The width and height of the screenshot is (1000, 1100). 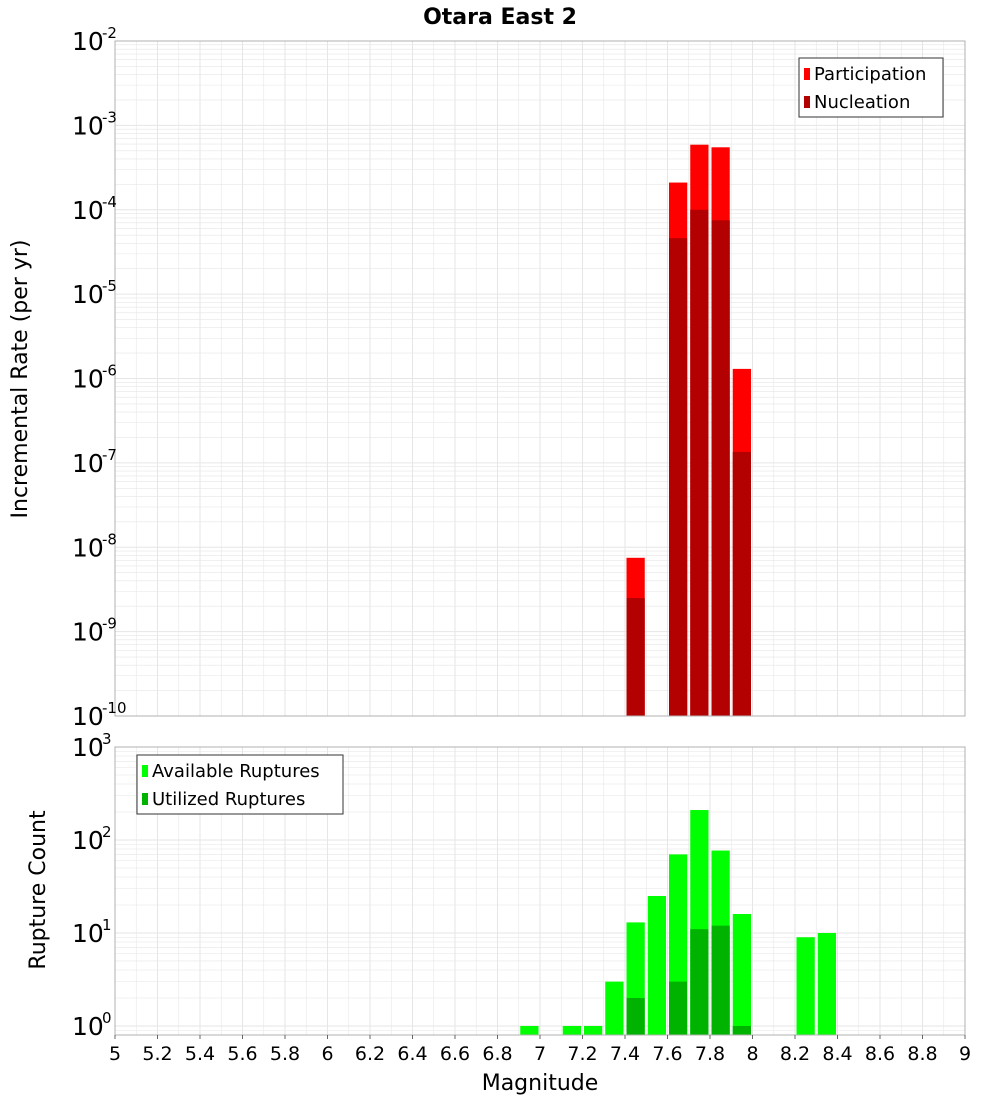 What do you see at coordinates (752, 1054) in the screenshot?
I see `x-tick-label: 8` at bounding box center [752, 1054].